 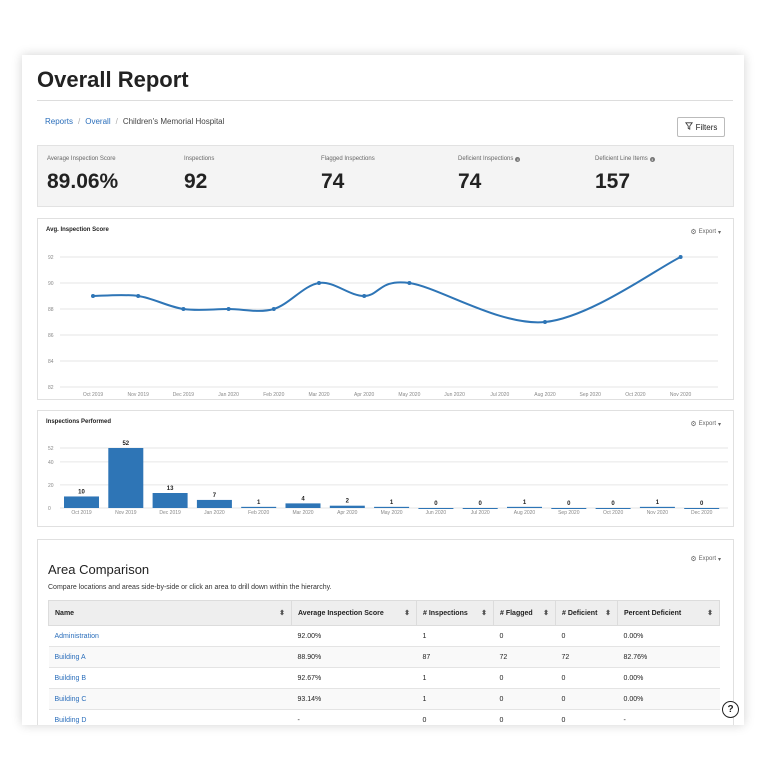 What do you see at coordinates (70, 699) in the screenshot?
I see `area-link: Building C` at bounding box center [70, 699].